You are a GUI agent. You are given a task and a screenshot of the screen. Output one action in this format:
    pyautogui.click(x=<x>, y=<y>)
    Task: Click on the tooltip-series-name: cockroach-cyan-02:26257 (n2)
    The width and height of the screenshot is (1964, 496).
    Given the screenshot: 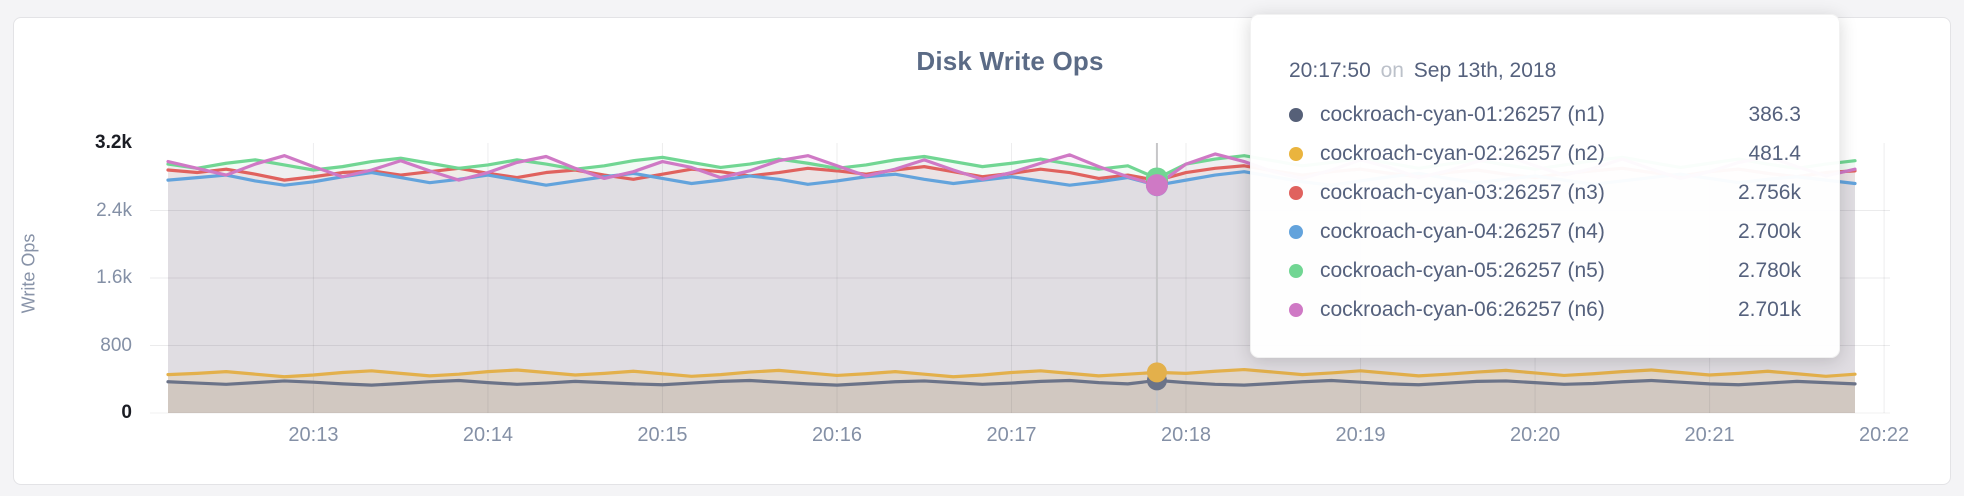 What is the action you would take?
    pyautogui.click(x=1462, y=153)
    